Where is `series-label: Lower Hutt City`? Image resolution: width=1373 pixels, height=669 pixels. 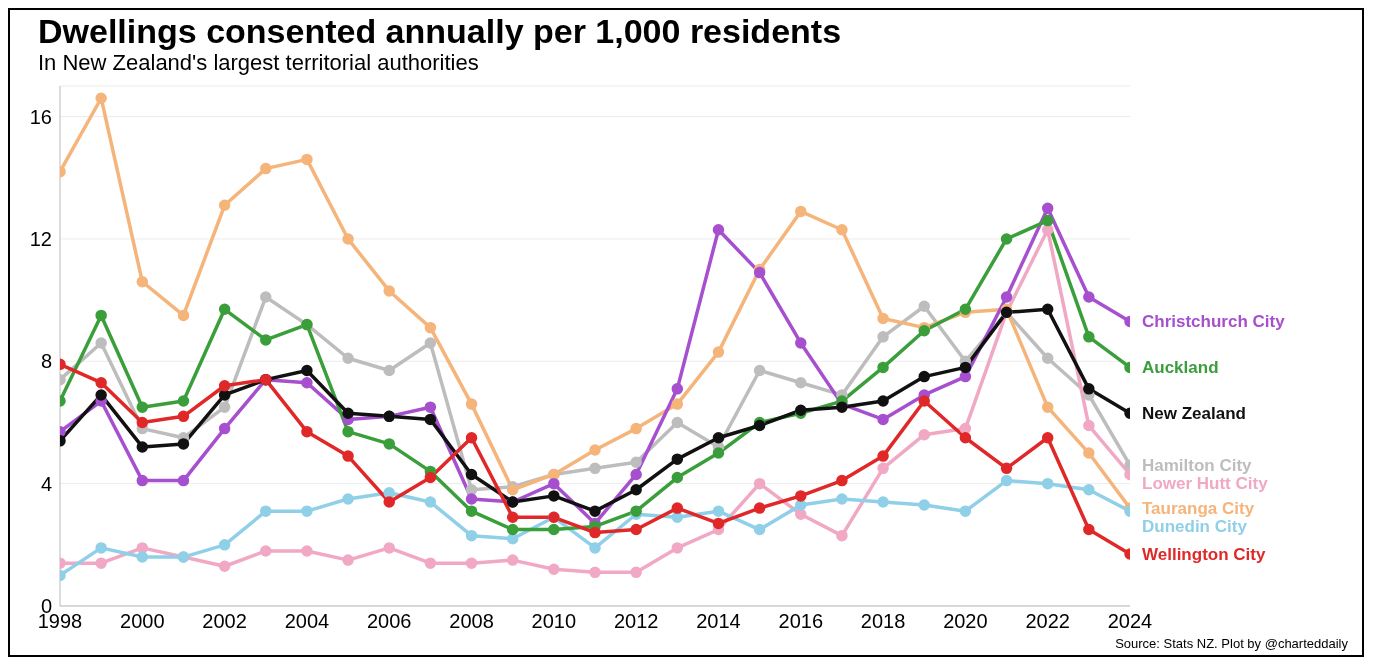 series-label: Lower Hutt City is located at coordinates (1205, 484).